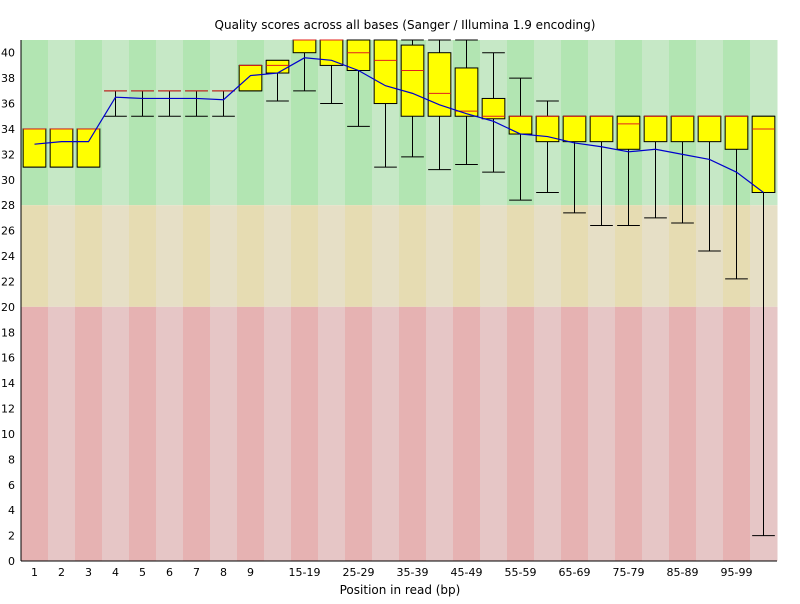 Image resolution: width=800 pixels, height=604 pixels. Describe the element at coordinates (11, 536) in the screenshot. I see `y-tick-label: 2` at that location.